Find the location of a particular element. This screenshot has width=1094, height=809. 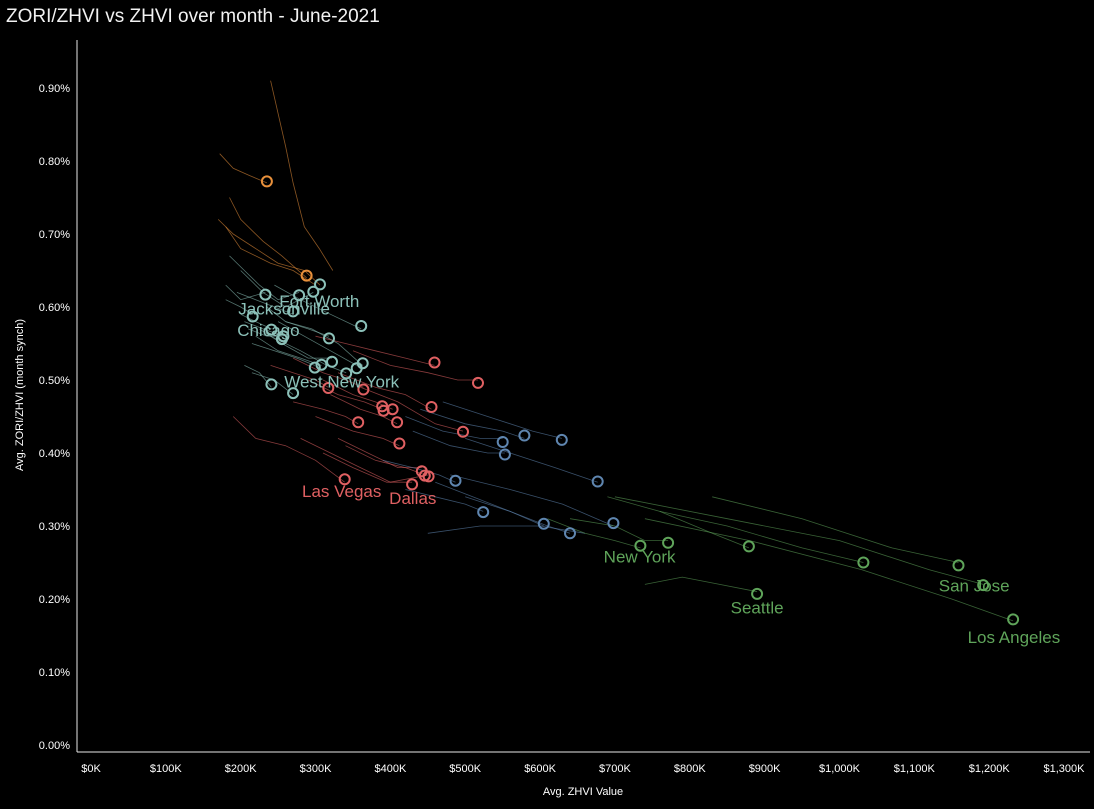

city-label: Chicago is located at coordinates (268, 330).